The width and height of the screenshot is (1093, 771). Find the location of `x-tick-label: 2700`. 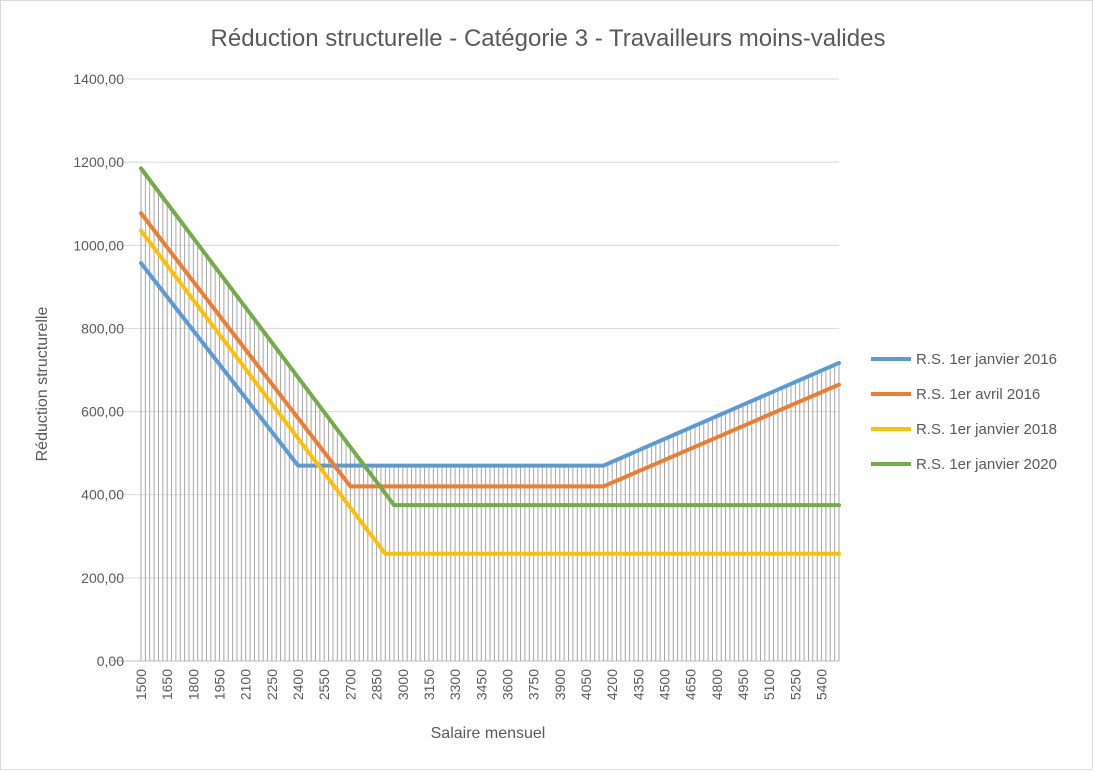

x-tick-label: 2700 is located at coordinates (350, 684).